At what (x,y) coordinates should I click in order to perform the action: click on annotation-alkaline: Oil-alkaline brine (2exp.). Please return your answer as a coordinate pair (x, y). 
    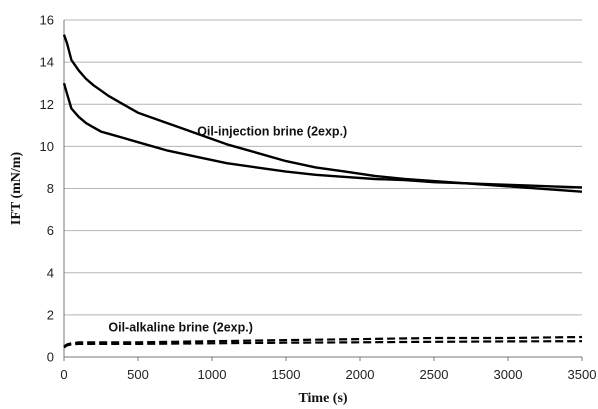
    Looking at the image, I should click on (180, 328).